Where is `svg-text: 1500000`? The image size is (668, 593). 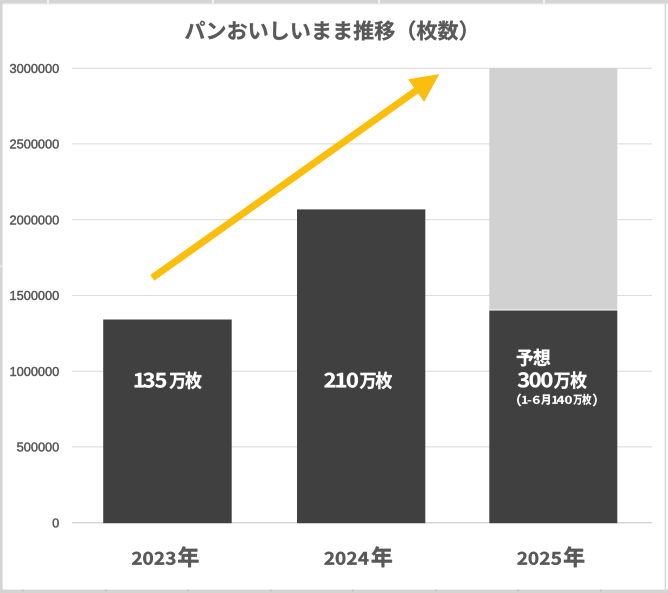
svg-text: 1500000 is located at coordinates (34, 295).